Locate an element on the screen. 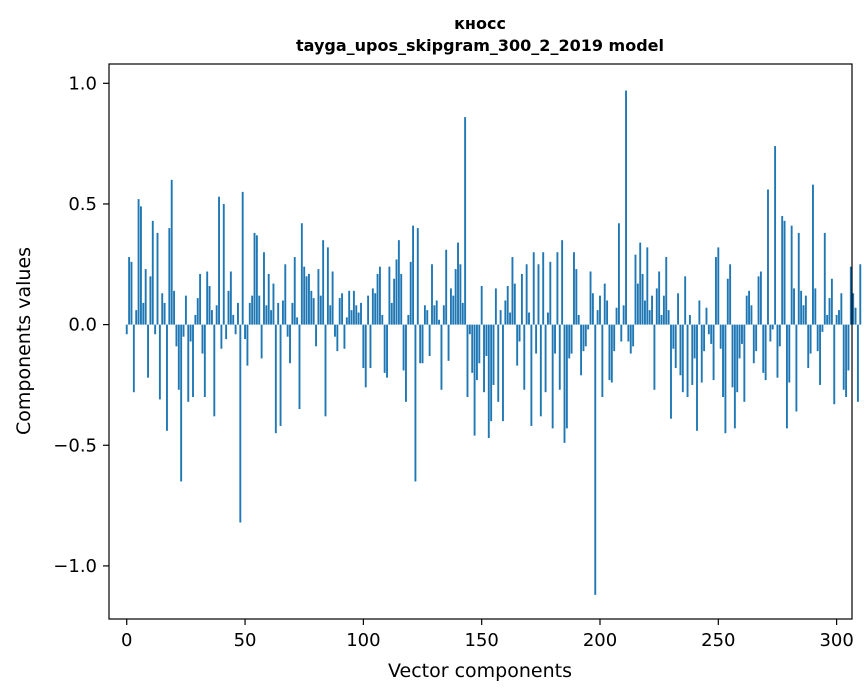 Image resolution: width=867 pixels, height=696 pixels. y-tick-label-2: 0.0 is located at coordinates (82, 325).